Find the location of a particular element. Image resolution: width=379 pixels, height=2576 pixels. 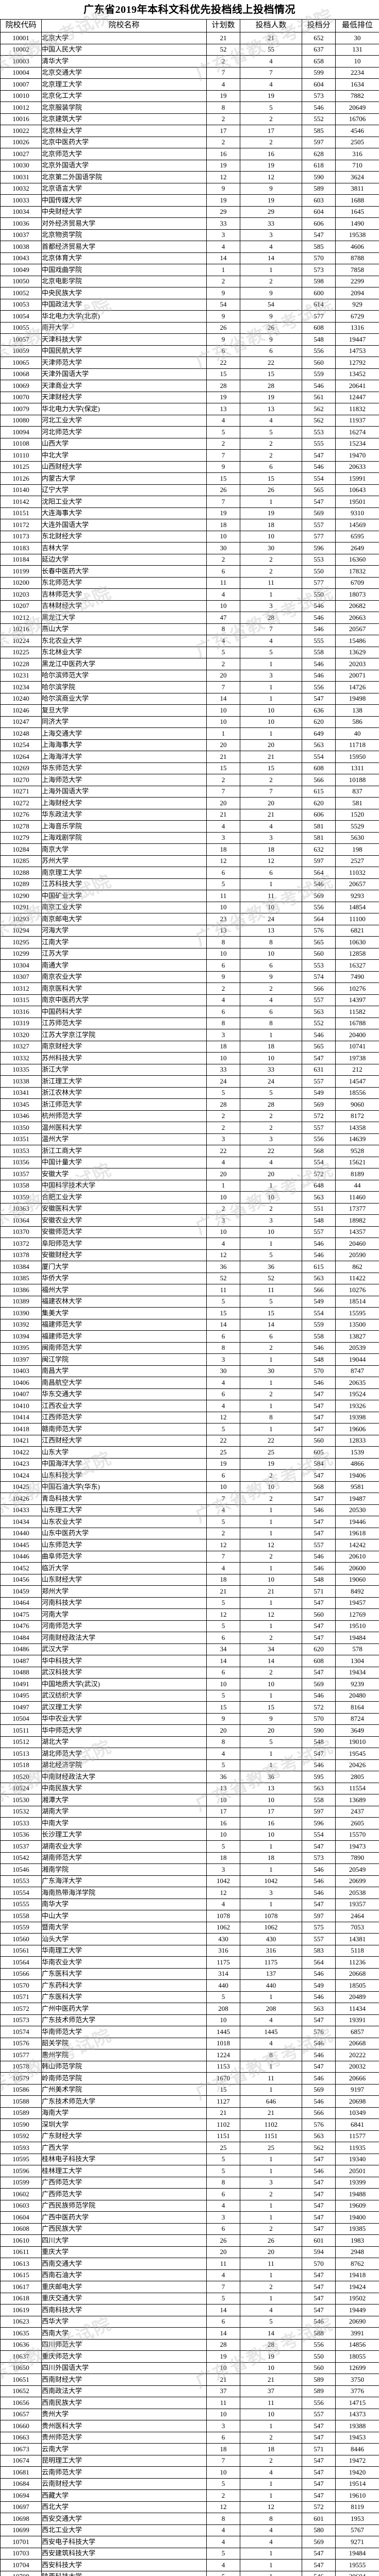

table-row: 10410 江西农业大学 4 1 547 19326 is located at coordinates (190, 1406).